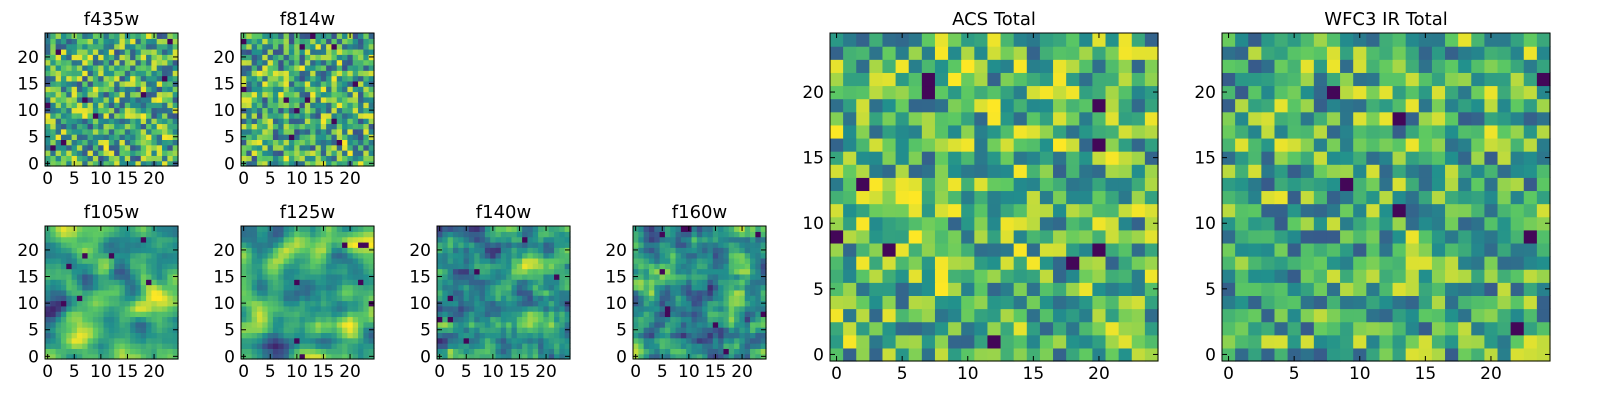 The image size is (1600, 400). Describe the element at coordinates (818, 355) in the screenshot. I see `y-tick-label: 0` at that location.